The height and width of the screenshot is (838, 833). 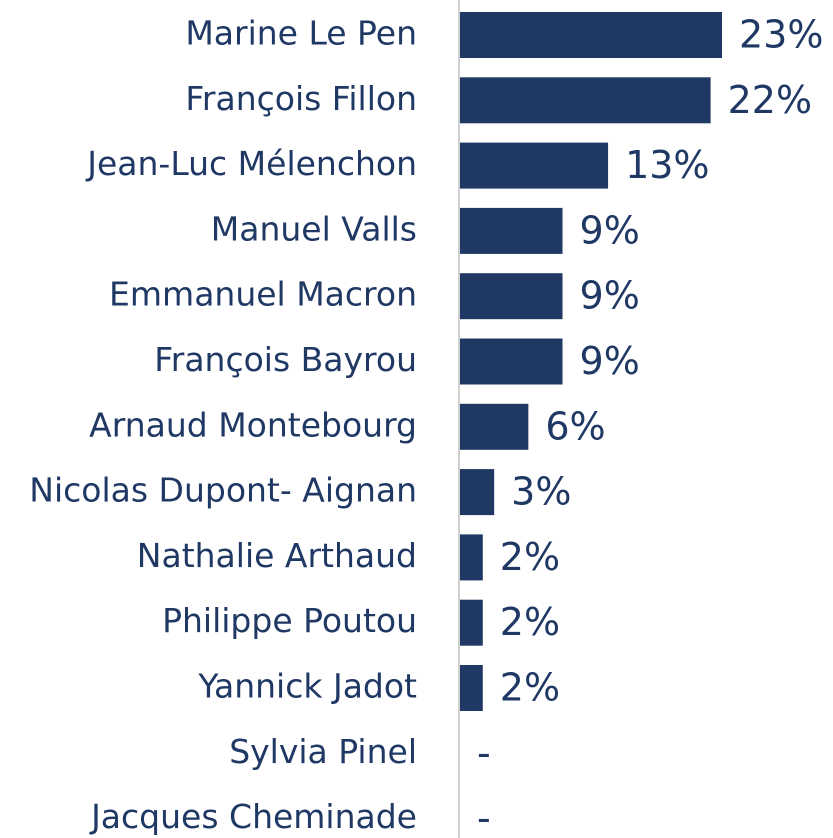 I want to click on category-label: Yannick Jadot, so click(x=307, y=686).